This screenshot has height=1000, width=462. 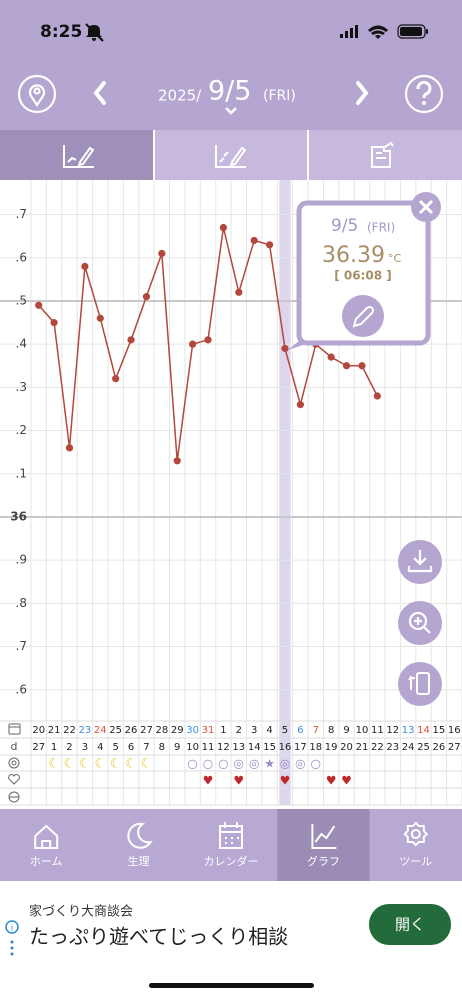 I want to click on date-label: 7, so click(x=316, y=730).